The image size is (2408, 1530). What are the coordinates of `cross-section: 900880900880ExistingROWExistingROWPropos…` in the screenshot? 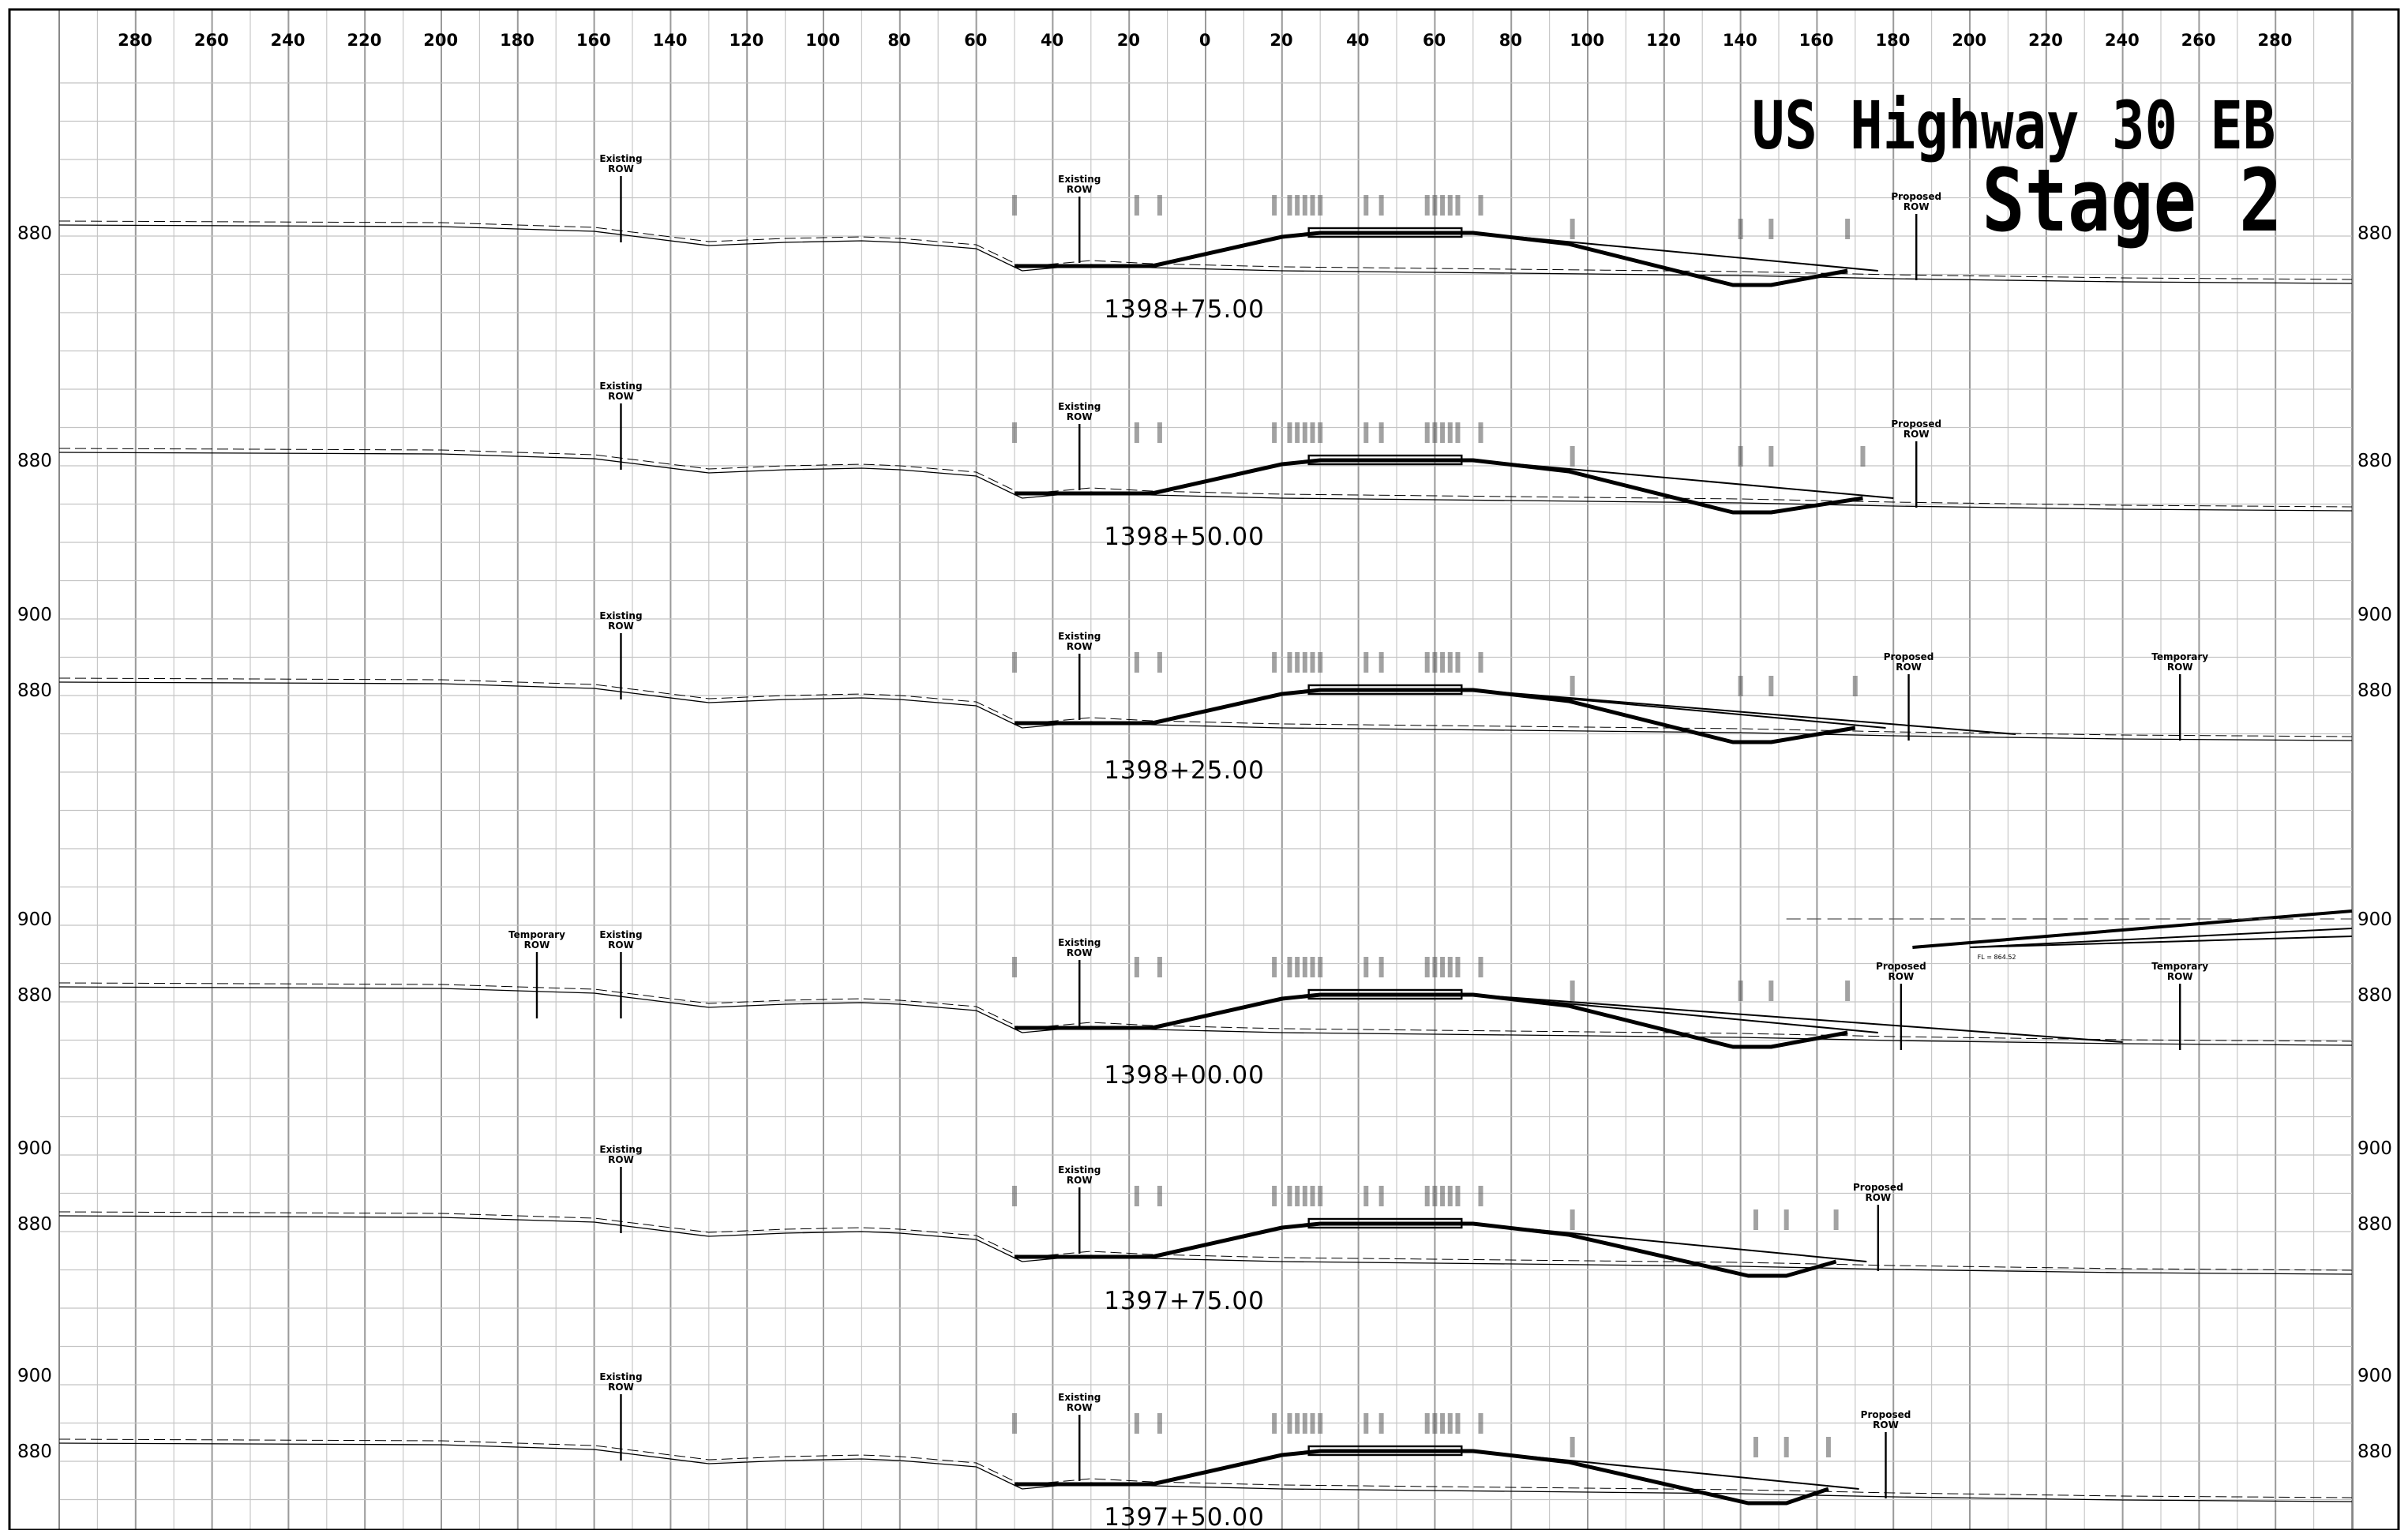 It's located at (1204, 1226).